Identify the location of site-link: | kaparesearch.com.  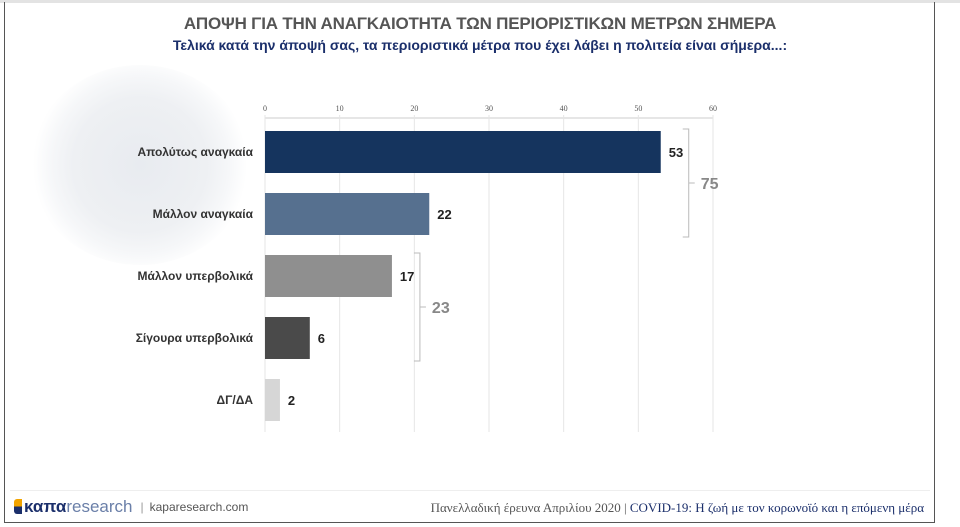
(195, 507).